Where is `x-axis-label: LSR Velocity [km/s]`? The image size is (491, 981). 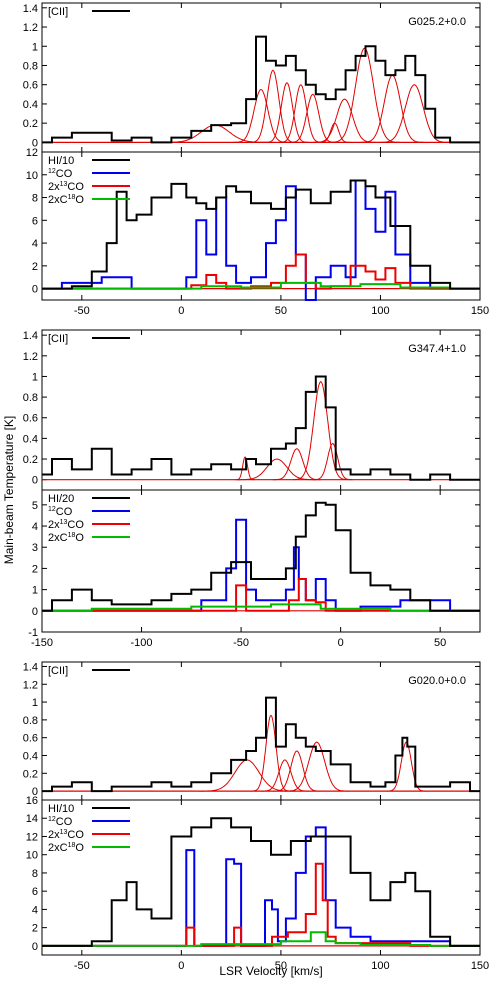
x-axis-label: LSR Velocity [km/s] is located at coordinates (270, 971).